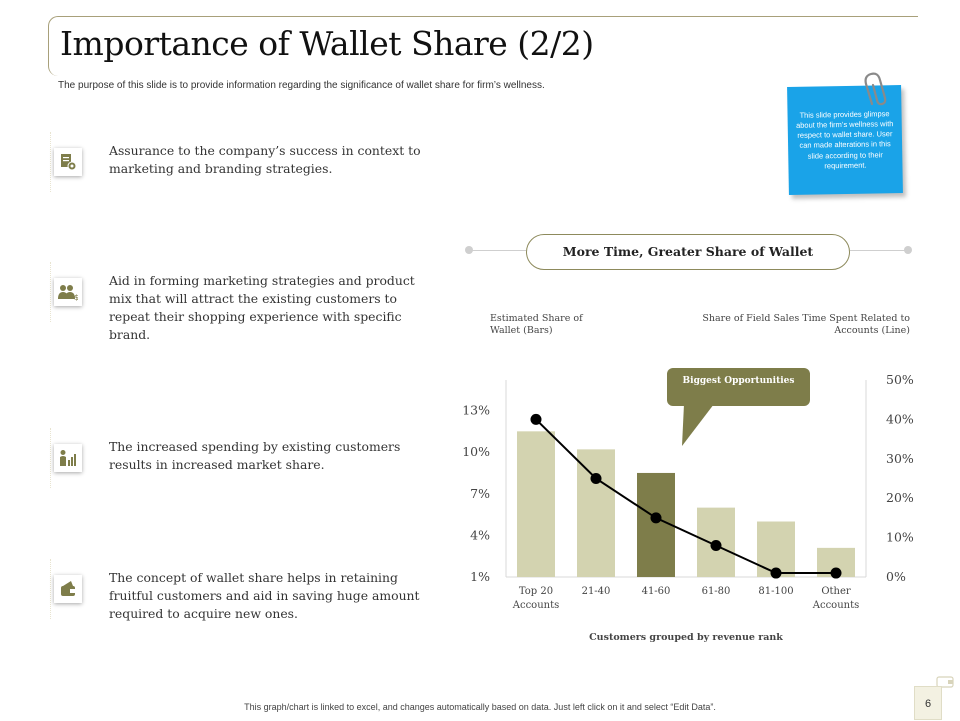 This screenshot has width=960, height=721. Describe the element at coordinates (480, 576) in the screenshot. I see `left-tick-label: 1%` at that location.